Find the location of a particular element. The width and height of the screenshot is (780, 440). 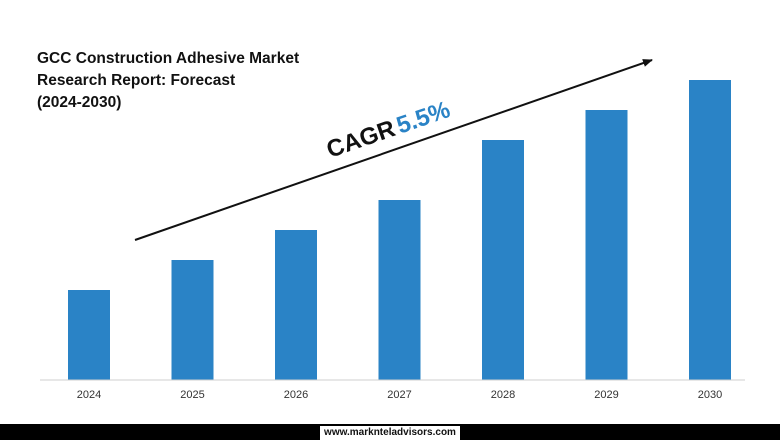

bar-2024 is located at coordinates (89, 335).